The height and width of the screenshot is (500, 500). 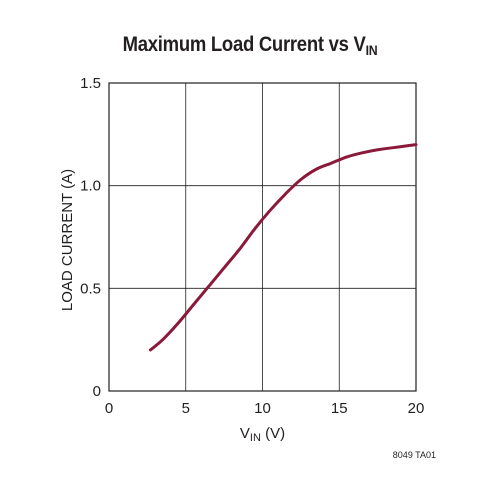 I want to click on x-axis-label-main: V, so click(x=245, y=433).